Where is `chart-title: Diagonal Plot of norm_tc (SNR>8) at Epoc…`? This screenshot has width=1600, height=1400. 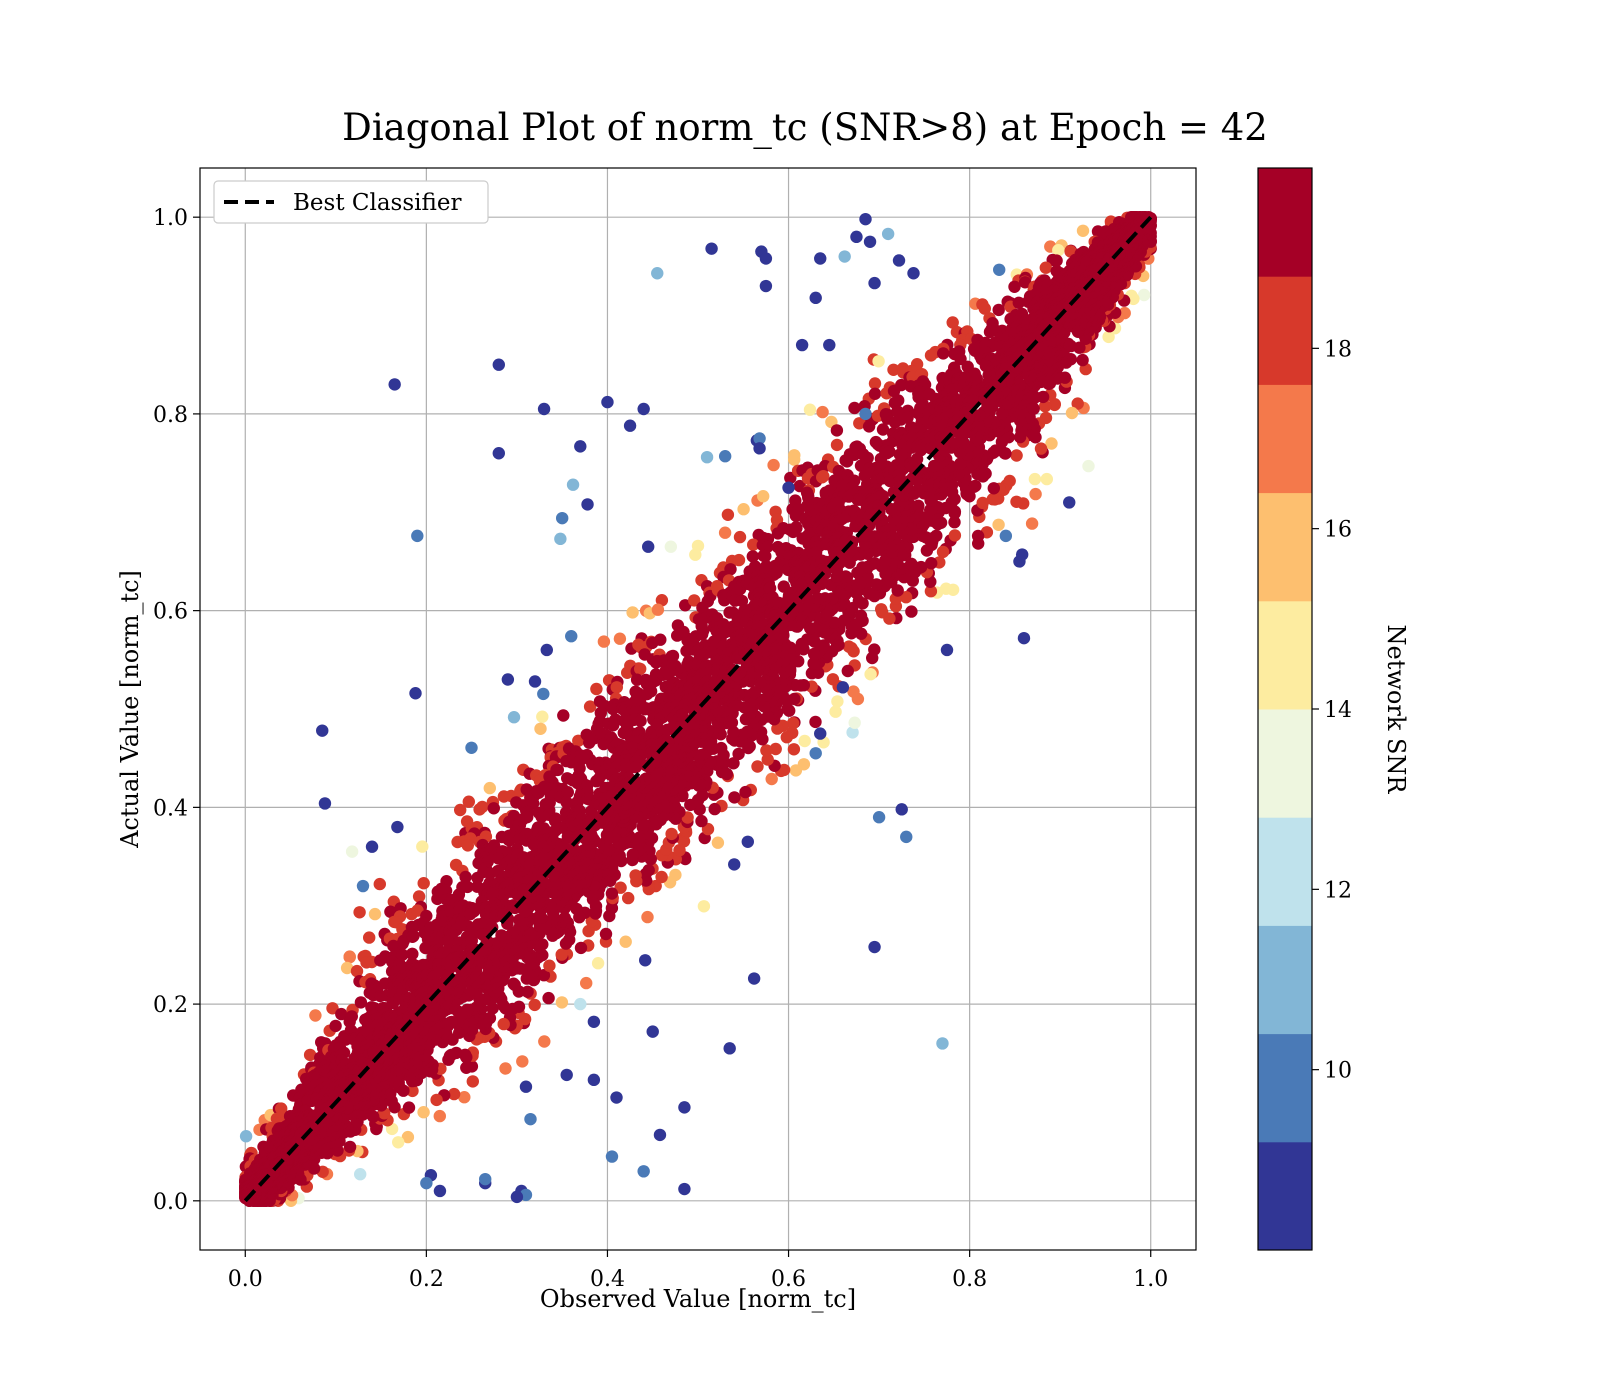 chart-title: Diagonal Plot of norm_tc (SNR>8) at Epoc… is located at coordinates (805, 128).